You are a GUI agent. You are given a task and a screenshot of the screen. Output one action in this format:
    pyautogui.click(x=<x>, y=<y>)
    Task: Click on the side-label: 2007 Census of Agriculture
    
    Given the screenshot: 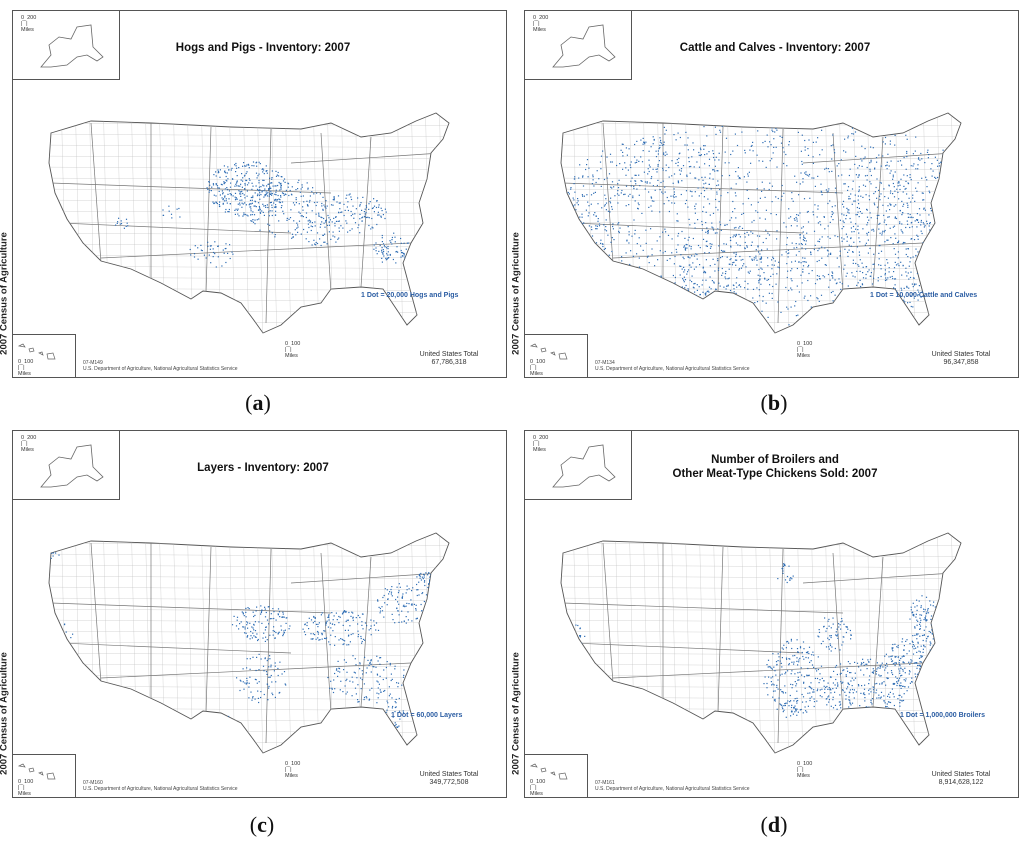 What is the action you would take?
    pyautogui.click(x=516, y=293)
    